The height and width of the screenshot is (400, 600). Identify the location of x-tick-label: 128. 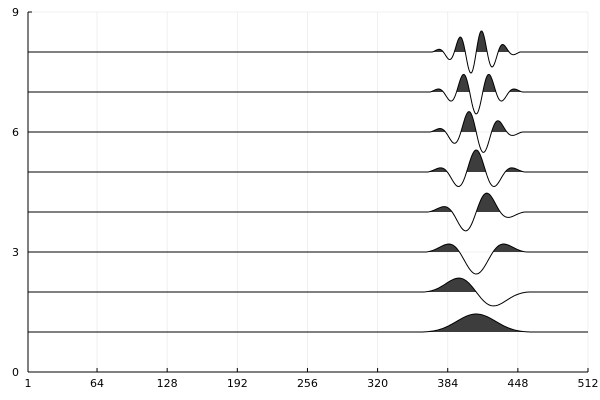
(167, 383).